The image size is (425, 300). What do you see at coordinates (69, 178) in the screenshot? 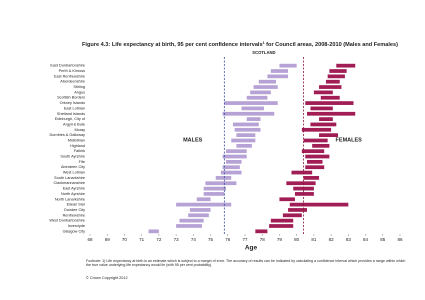
I see `category-label: South Lanarkshire` at bounding box center [69, 178].